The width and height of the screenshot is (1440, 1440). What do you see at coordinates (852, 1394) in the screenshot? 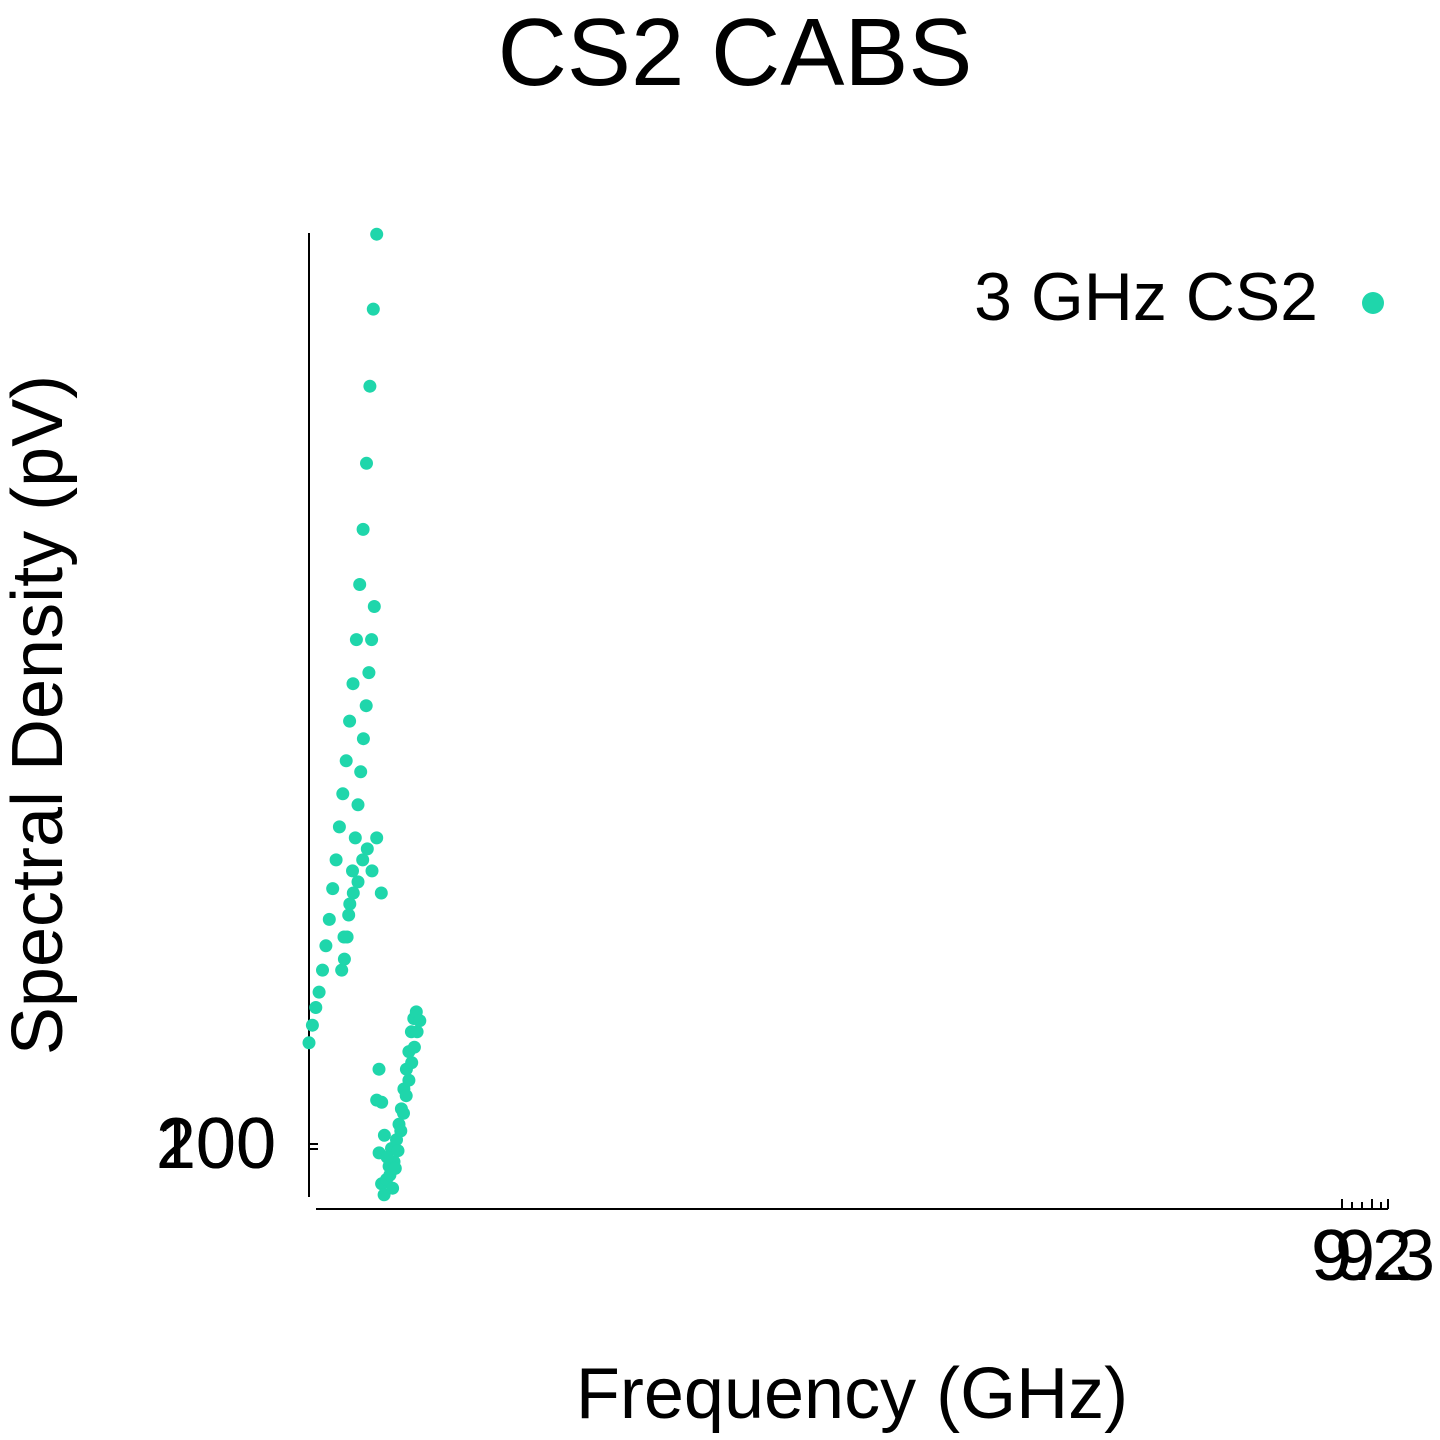
I see `x-axis-label: Frequency (GHz)` at bounding box center [852, 1394].